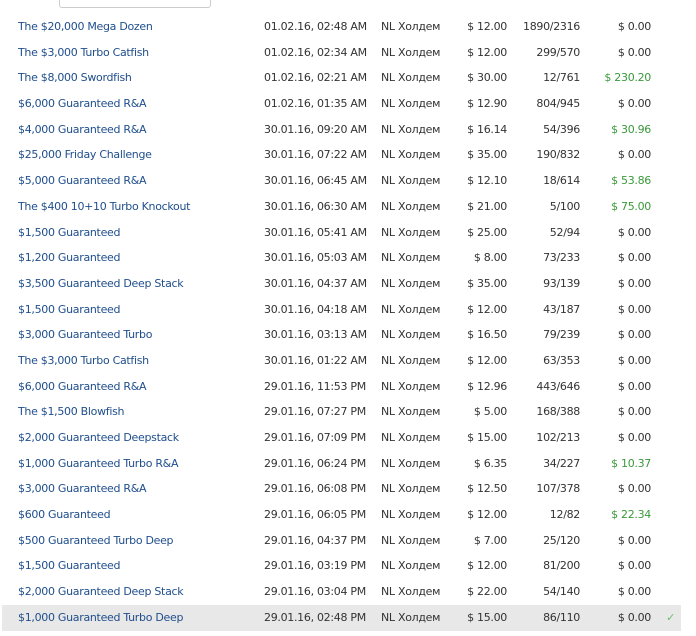  What do you see at coordinates (315, 592) in the screenshot?
I see `date-cell: 29.01.16, 03:04 PM` at bounding box center [315, 592].